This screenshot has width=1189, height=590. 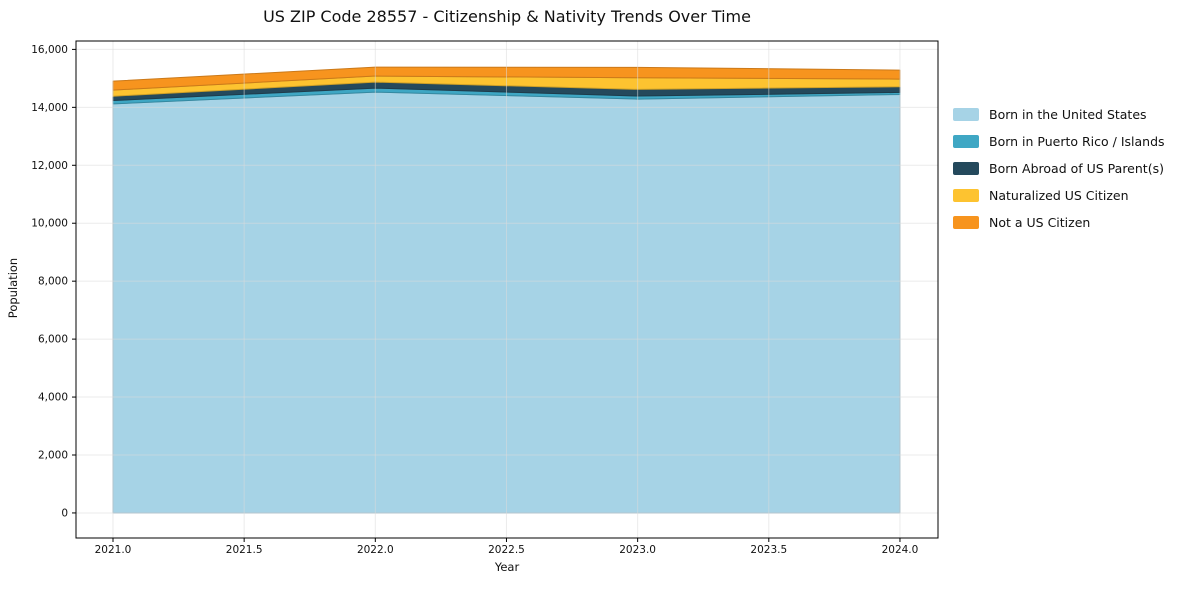 I want to click on x-tick-label: 2024.0, so click(x=900, y=550).